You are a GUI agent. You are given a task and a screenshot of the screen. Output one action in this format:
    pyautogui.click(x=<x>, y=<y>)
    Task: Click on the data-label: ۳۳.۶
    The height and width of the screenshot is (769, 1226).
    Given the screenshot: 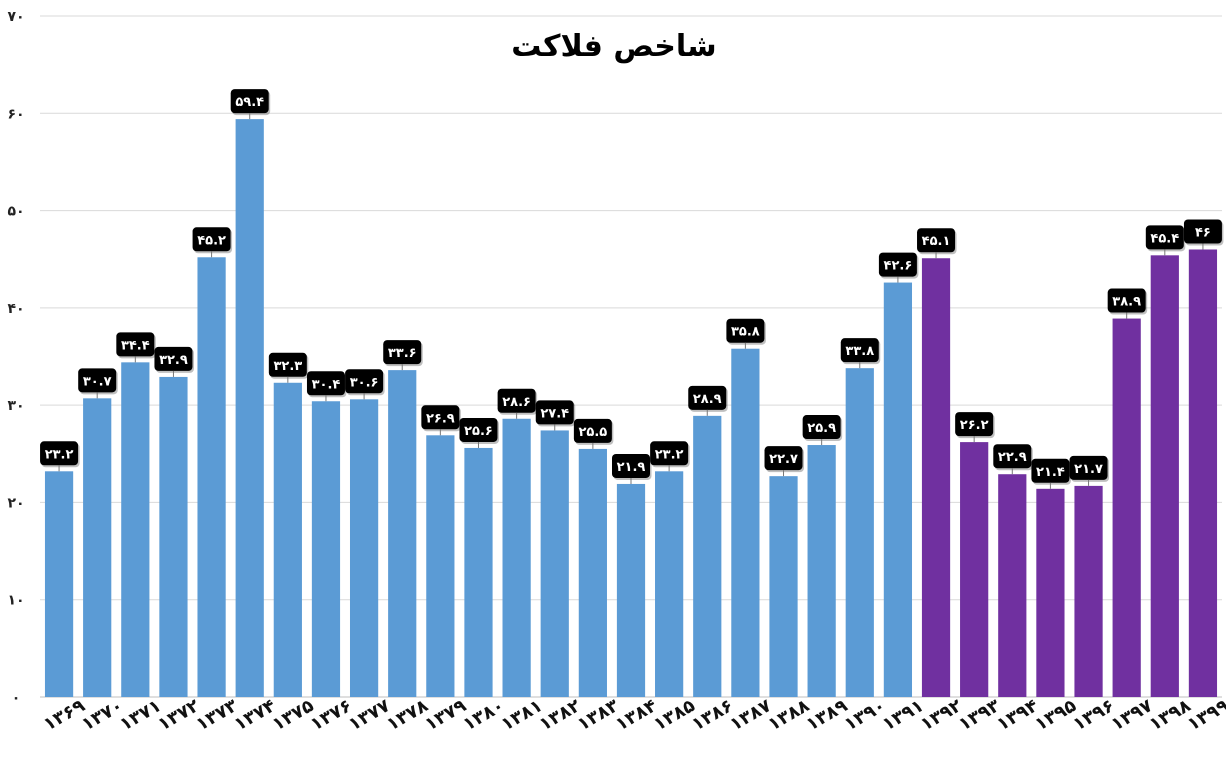 What is the action you would take?
    pyautogui.click(x=403, y=355)
    